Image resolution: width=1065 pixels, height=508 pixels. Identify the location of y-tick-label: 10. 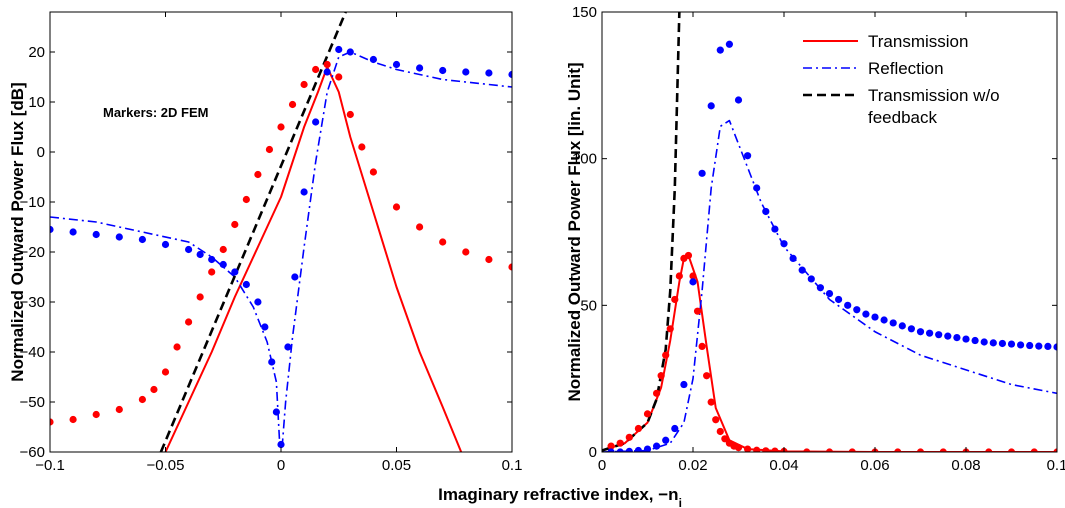
(36, 102).